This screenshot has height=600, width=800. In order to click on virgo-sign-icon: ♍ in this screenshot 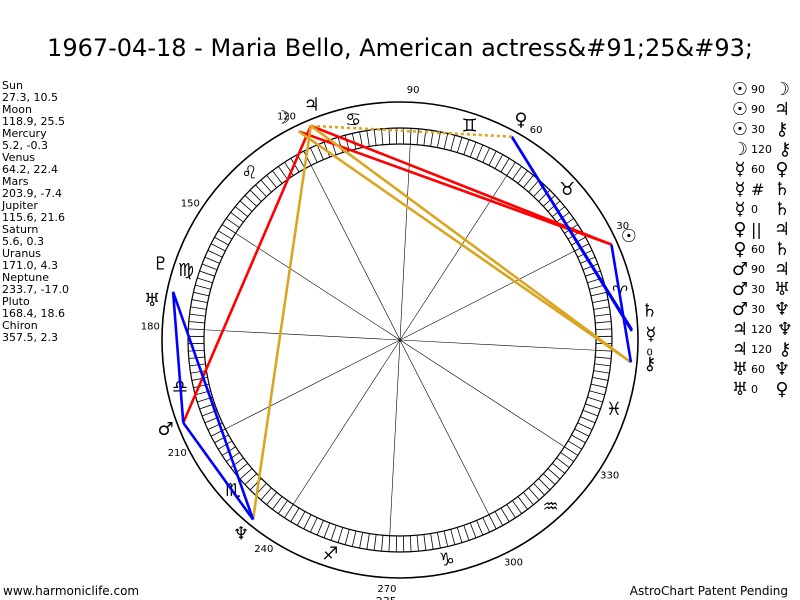, I will do `click(186, 270)`.